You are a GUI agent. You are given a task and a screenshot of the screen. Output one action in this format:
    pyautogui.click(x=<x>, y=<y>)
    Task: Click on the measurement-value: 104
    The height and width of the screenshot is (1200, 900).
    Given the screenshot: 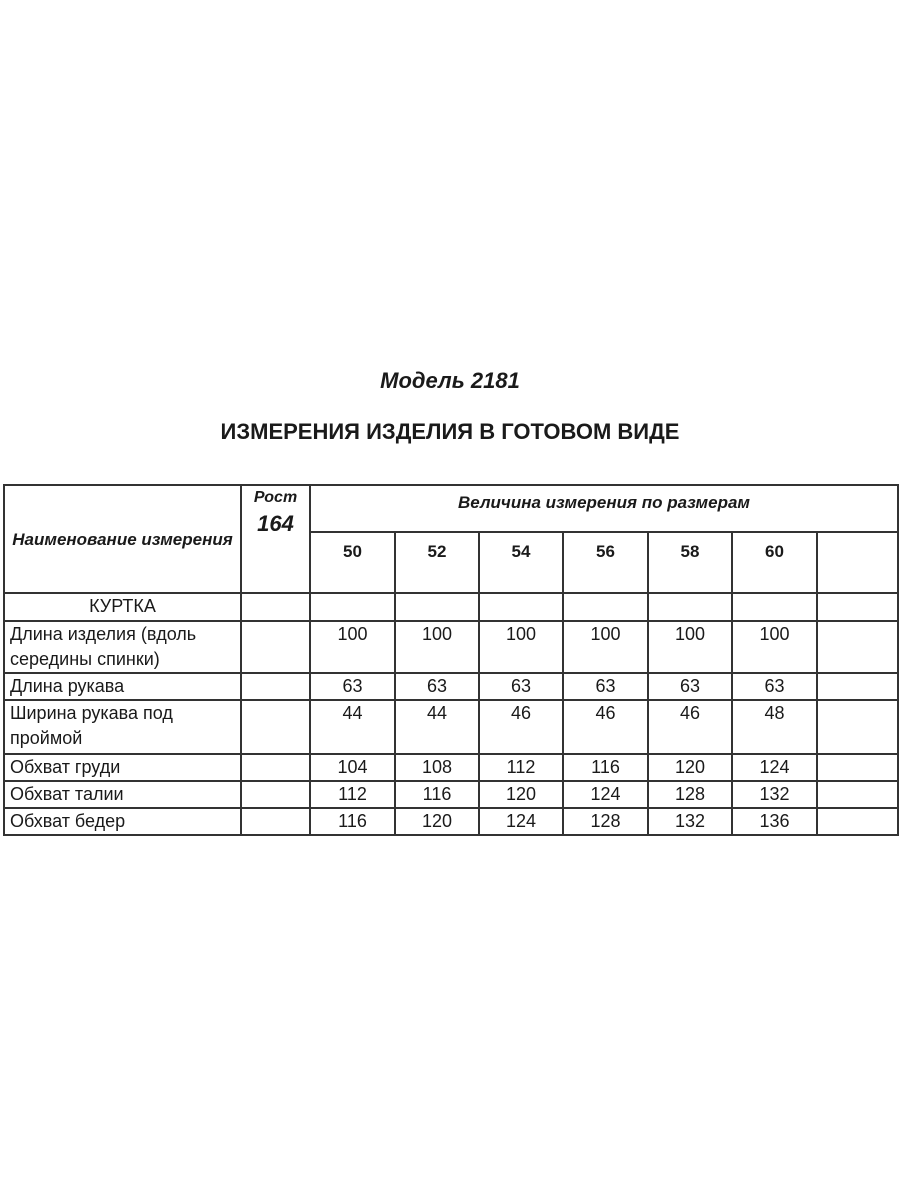 What is the action you would take?
    pyautogui.click(x=352, y=767)
    